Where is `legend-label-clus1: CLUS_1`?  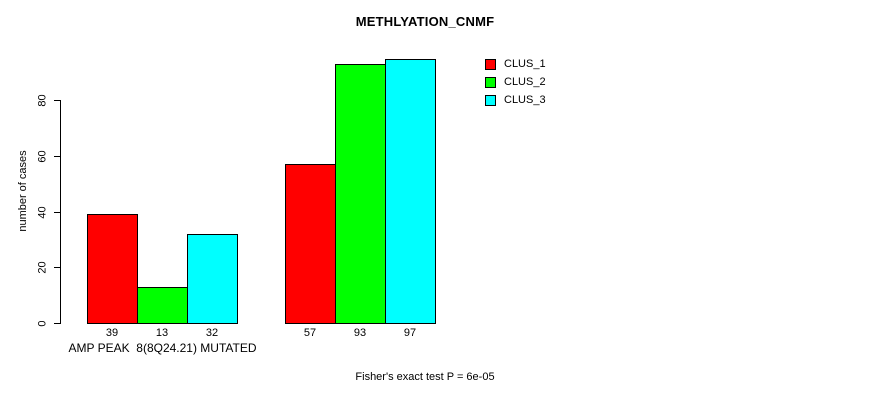 legend-label-clus1: CLUS_1 is located at coordinates (525, 64).